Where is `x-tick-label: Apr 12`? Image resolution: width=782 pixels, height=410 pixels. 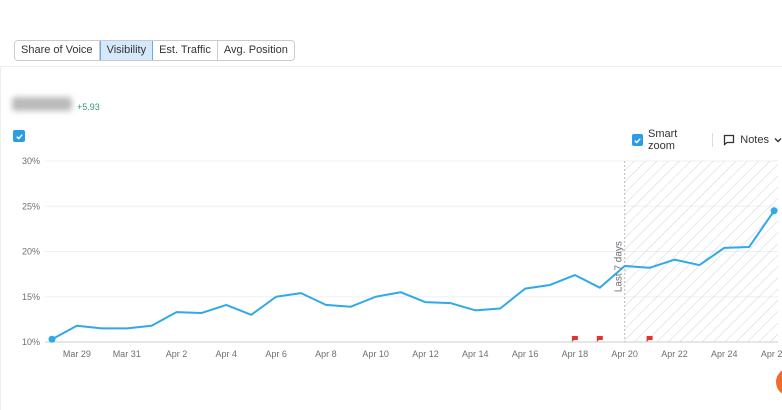
x-tick-label: Apr 12 is located at coordinates (425, 354).